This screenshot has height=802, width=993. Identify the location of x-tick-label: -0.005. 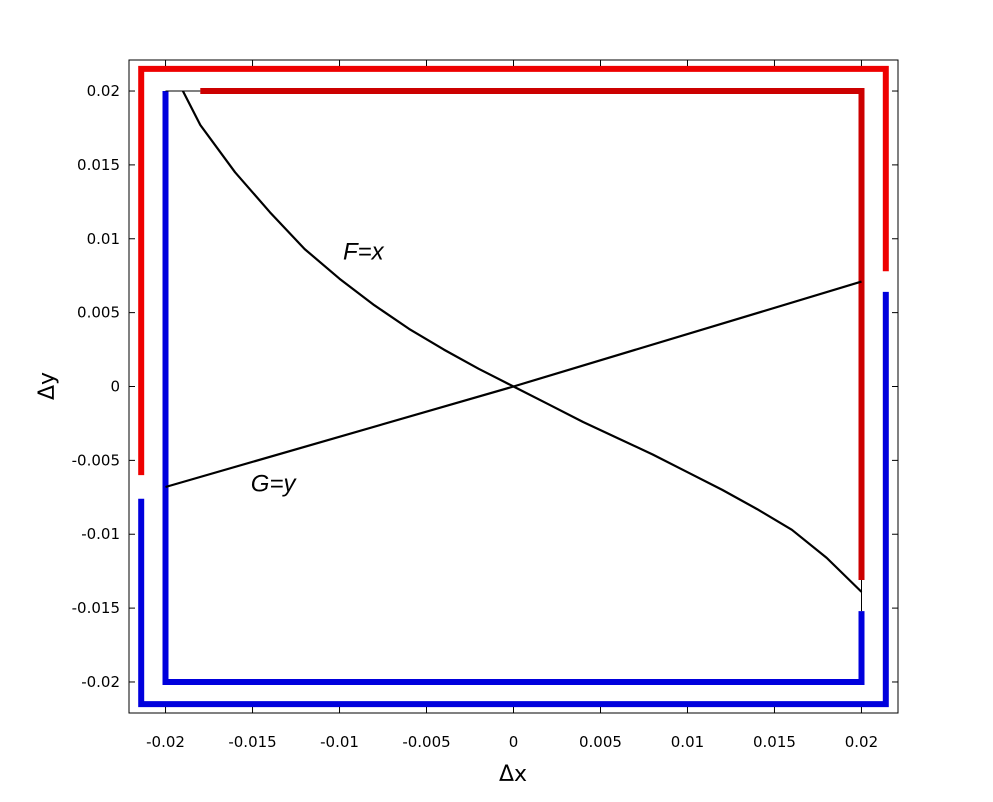
(426, 742).